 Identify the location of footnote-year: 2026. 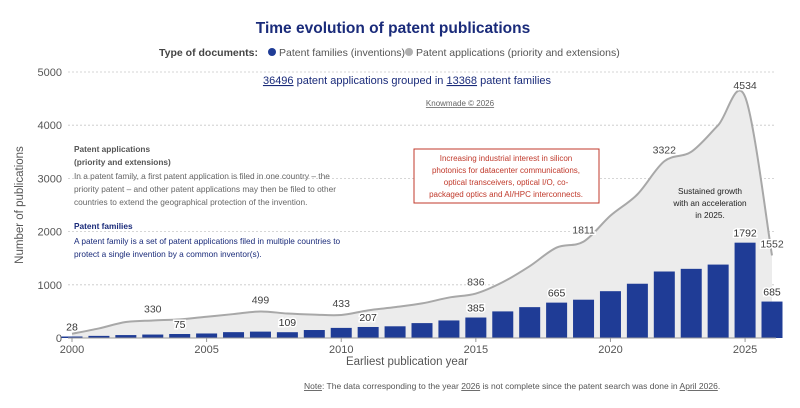
(470, 386).